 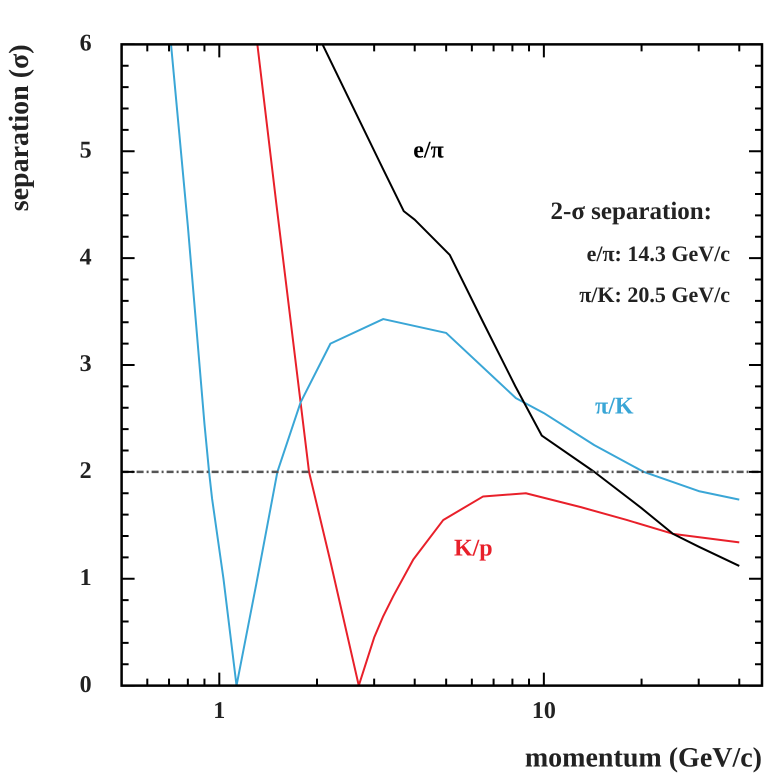 I want to click on y-tick-label: 4, so click(x=86, y=257).